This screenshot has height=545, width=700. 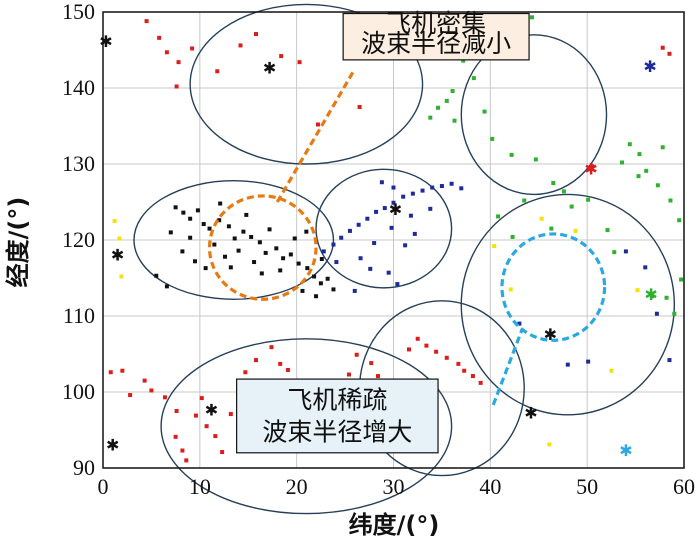 I want to click on y-tick-label: 120, so click(x=78, y=239).